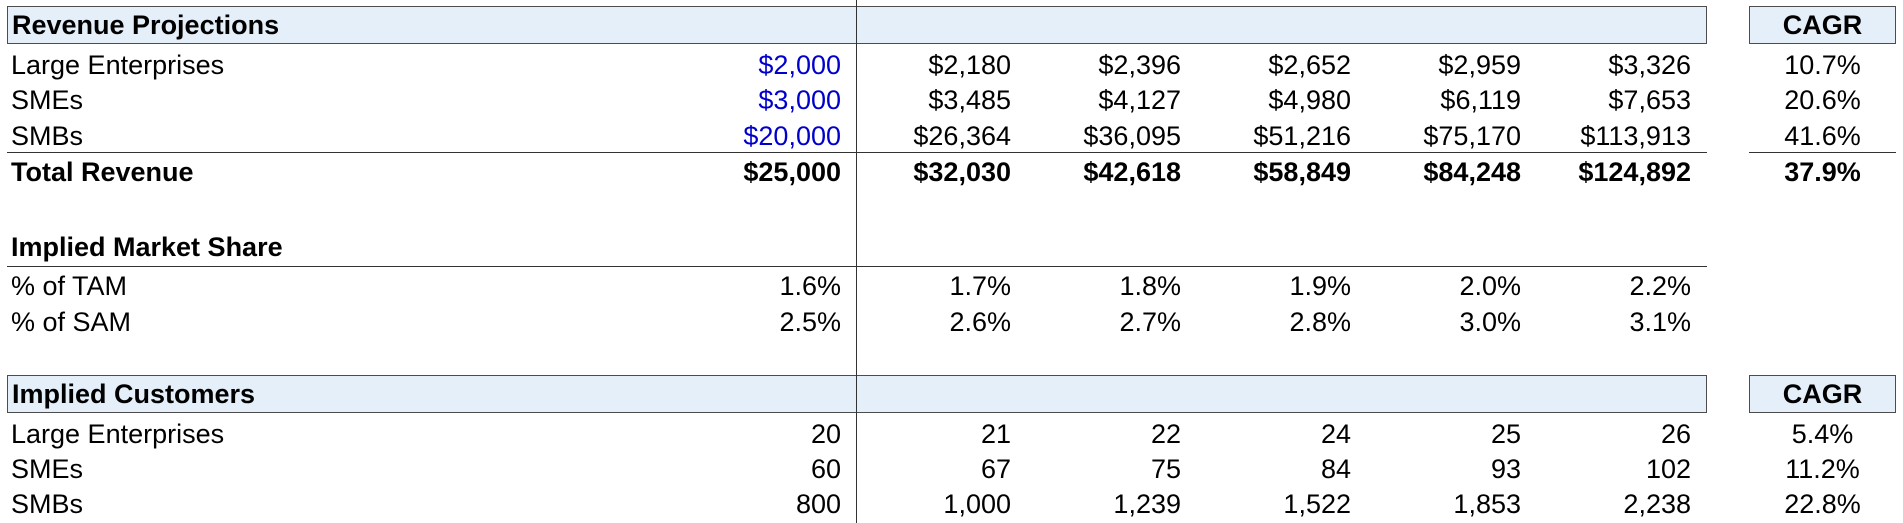 This screenshot has height=523, width=1903. What do you see at coordinates (1165, 469) in the screenshot?
I see `value-cell: 75` at bounding box center [1165, 469].